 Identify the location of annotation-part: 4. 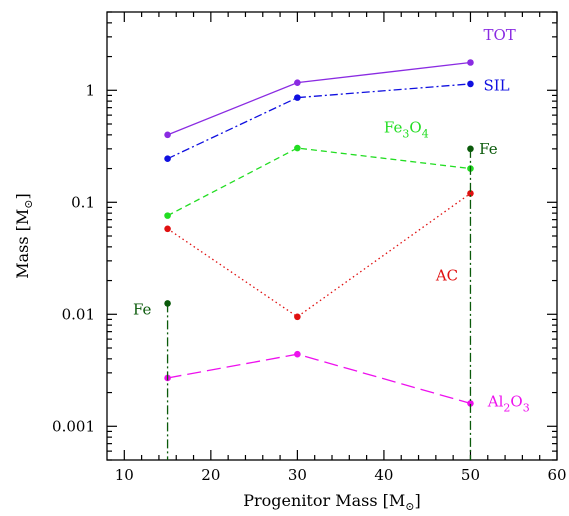
(425, 133).